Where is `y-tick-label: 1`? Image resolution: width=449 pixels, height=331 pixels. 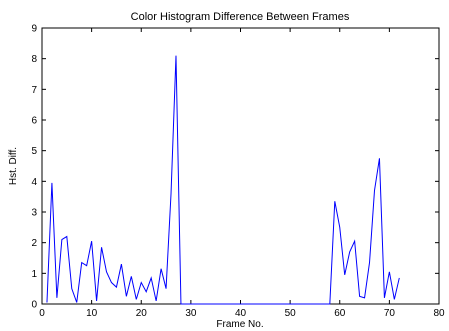 y-tick-label: 1 is located at coordinates (34, 274).